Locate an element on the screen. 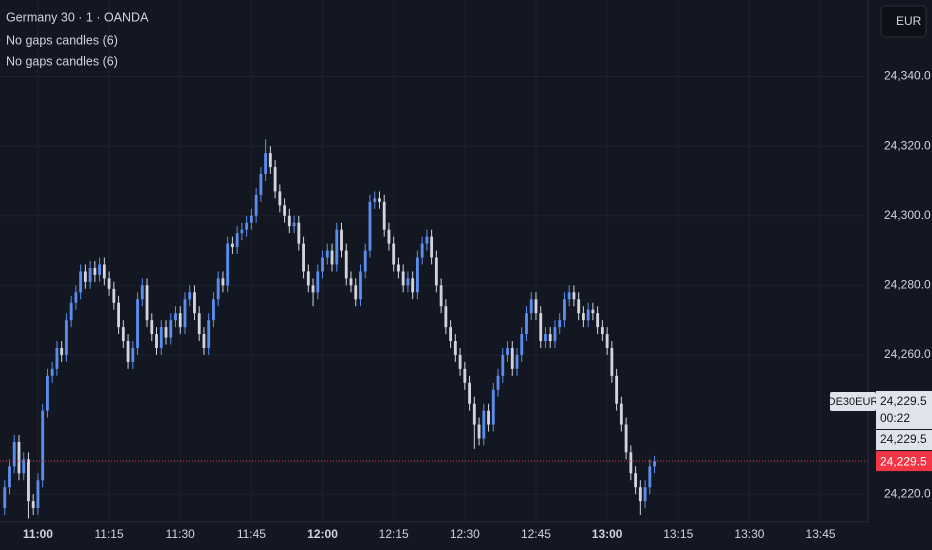  price-box is located at coordinates (904, 440).